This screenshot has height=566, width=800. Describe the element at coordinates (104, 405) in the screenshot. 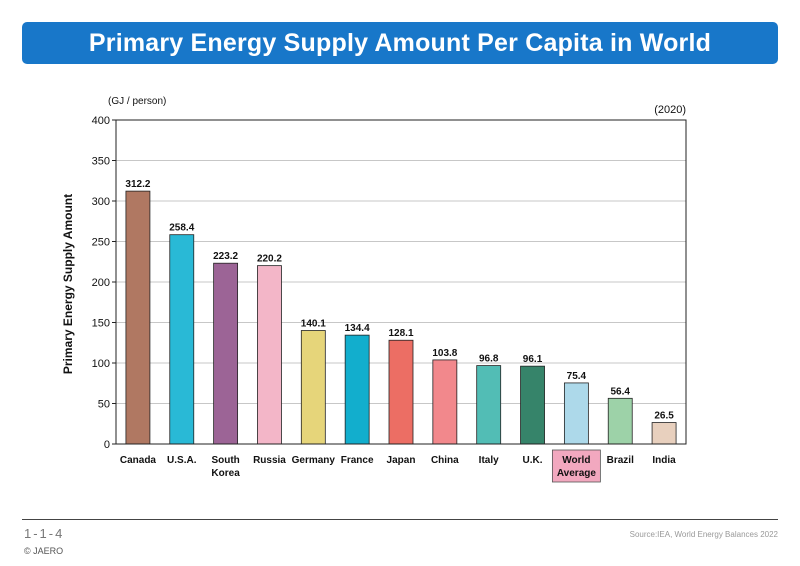

I see `y-tick-label: 50` at that location.